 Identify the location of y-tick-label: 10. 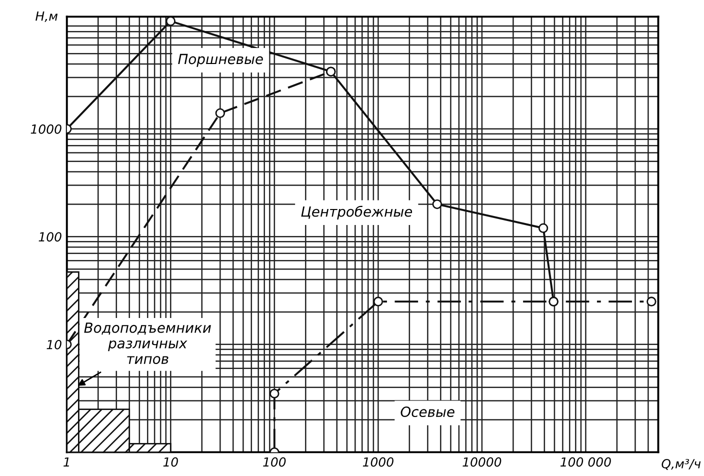
(54, 345).